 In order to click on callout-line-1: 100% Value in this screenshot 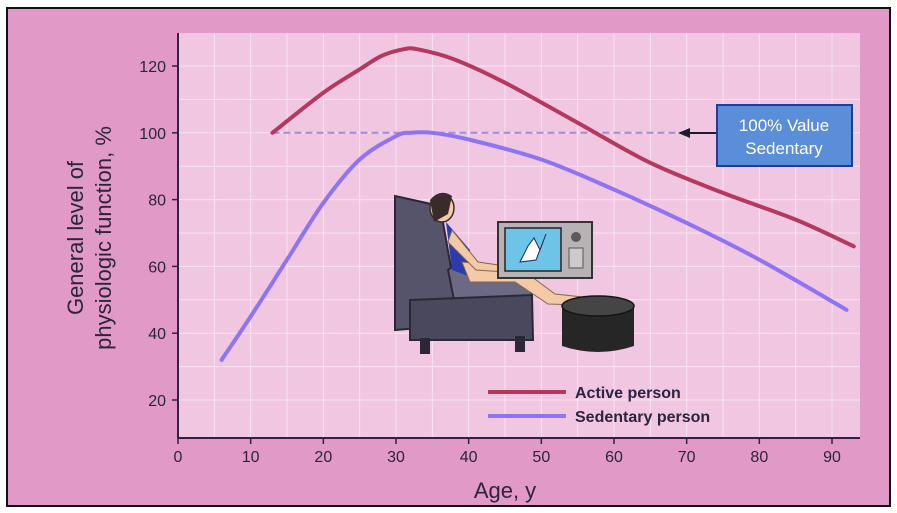, I will do `click(784, 125)`.